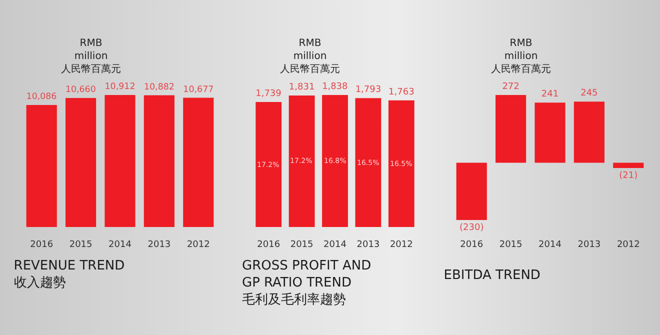 The height and width of the screenshot is (335, 660). I want to click on data-label: 10,882, so click(159, 87).